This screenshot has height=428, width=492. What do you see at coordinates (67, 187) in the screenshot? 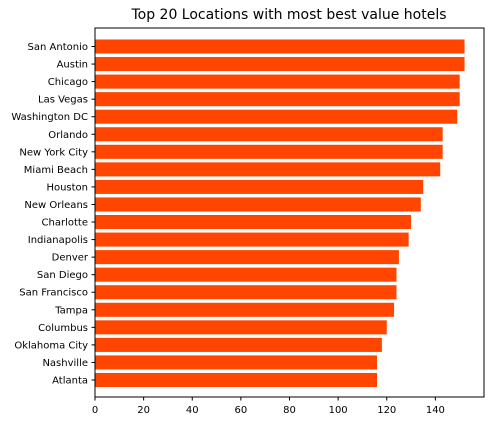
I see `y-tick-label: Houston` at bounding box center [67, 187].